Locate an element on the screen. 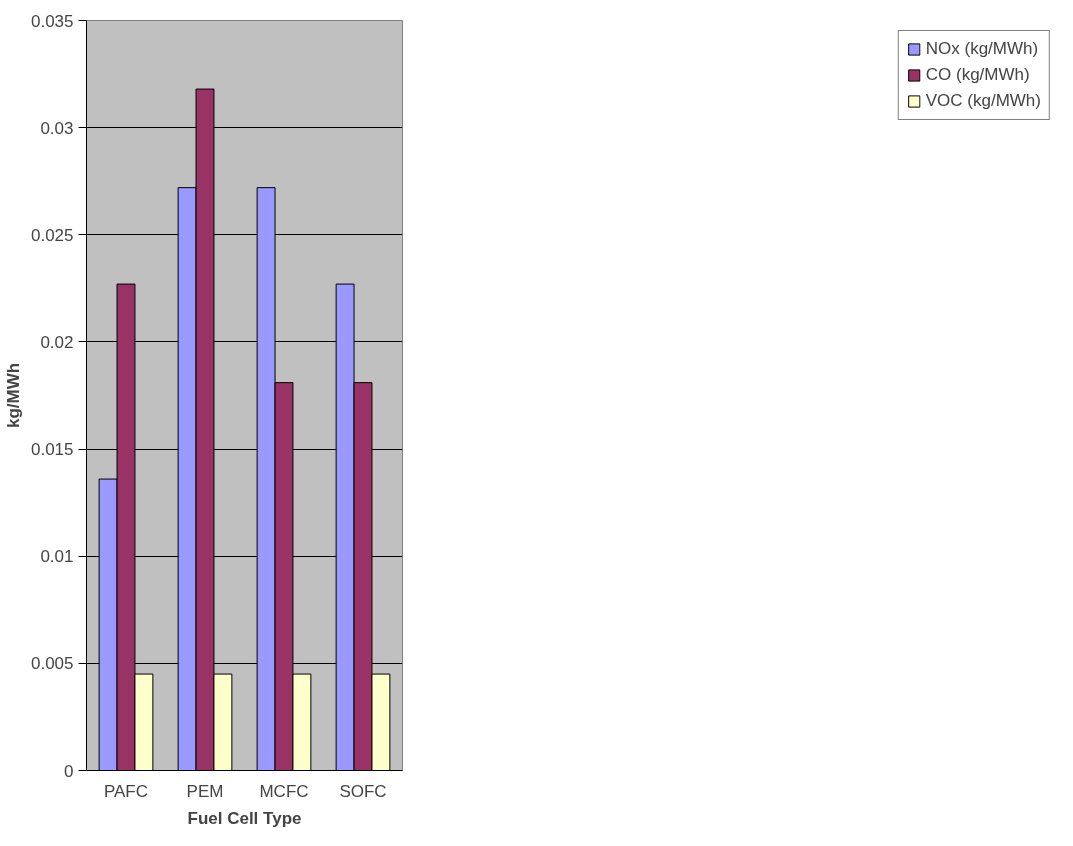  x-axis-title: Fuel Cell Type is located at coordinates (244, 818).